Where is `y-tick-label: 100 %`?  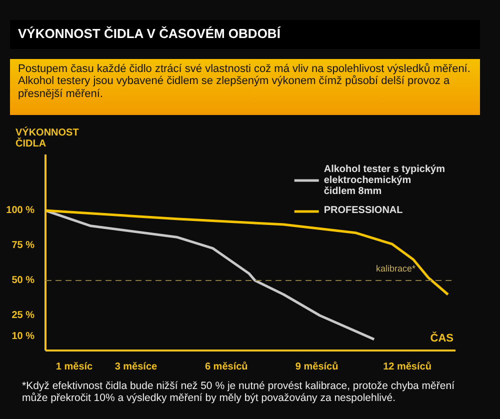
y-tick-label: 100 % is located at coordinates (20, 210).